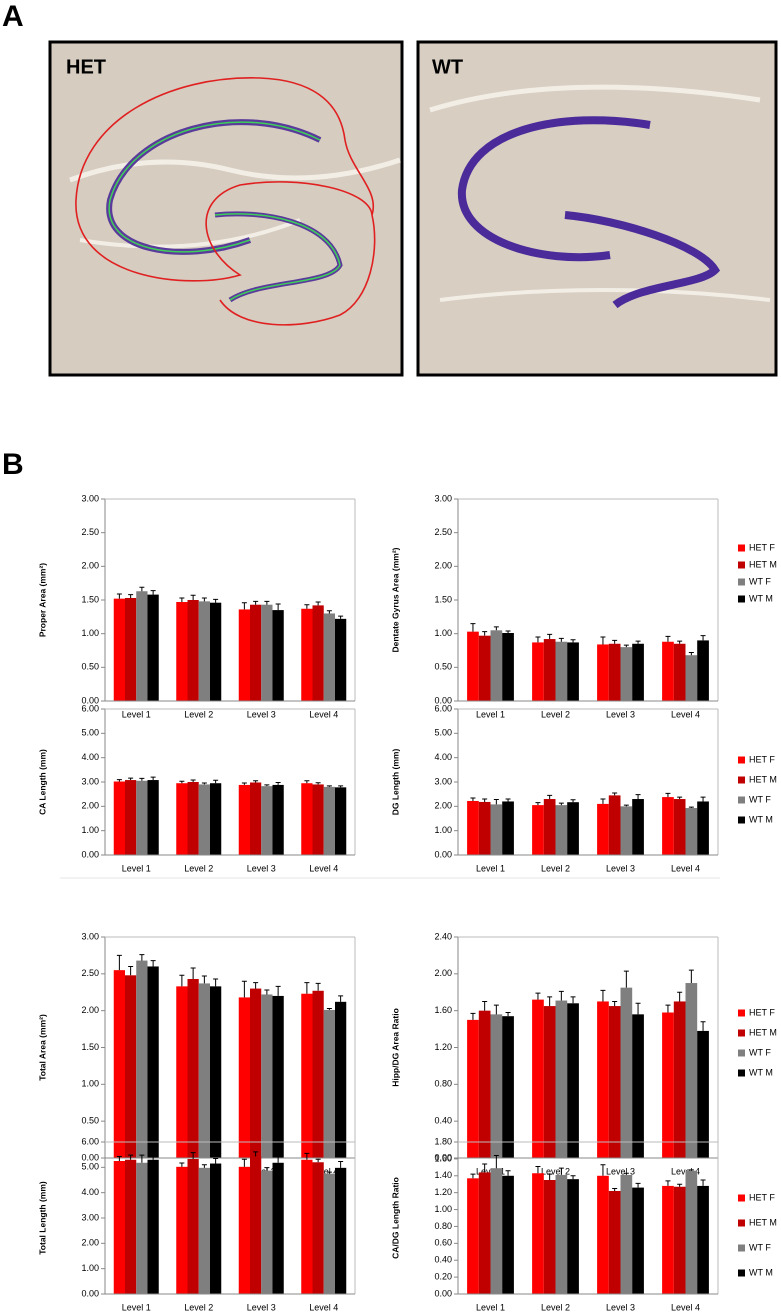 This screenshot has width=781, height=1314. I want to click on wt-image: WT, so click(597, 208).